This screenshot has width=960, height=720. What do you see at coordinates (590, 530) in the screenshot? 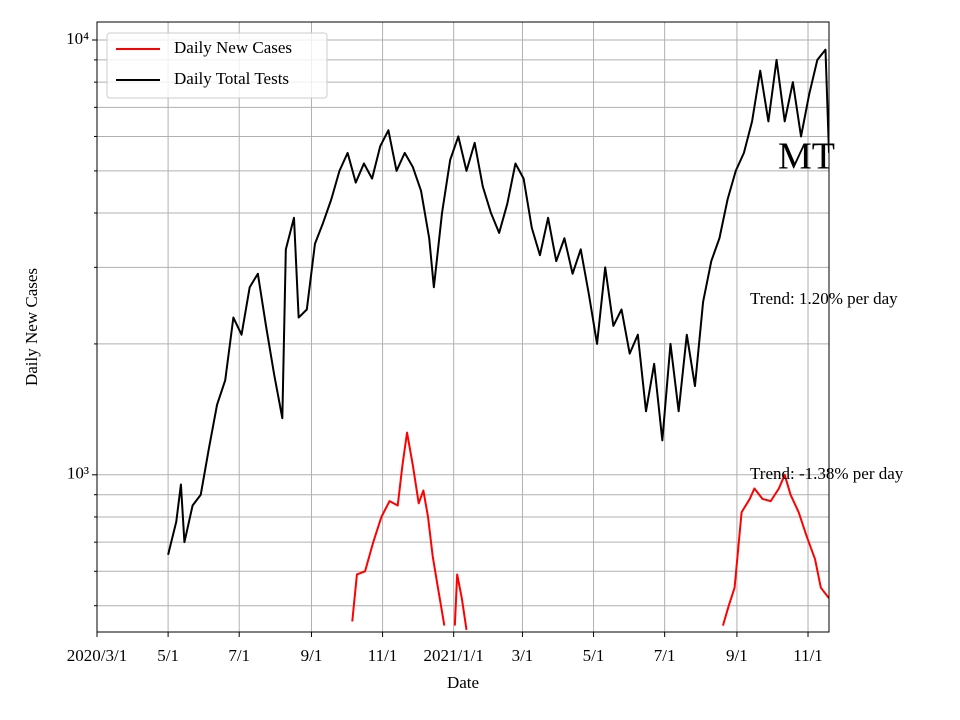
I see `series-line` at bounding box center [590, 530].